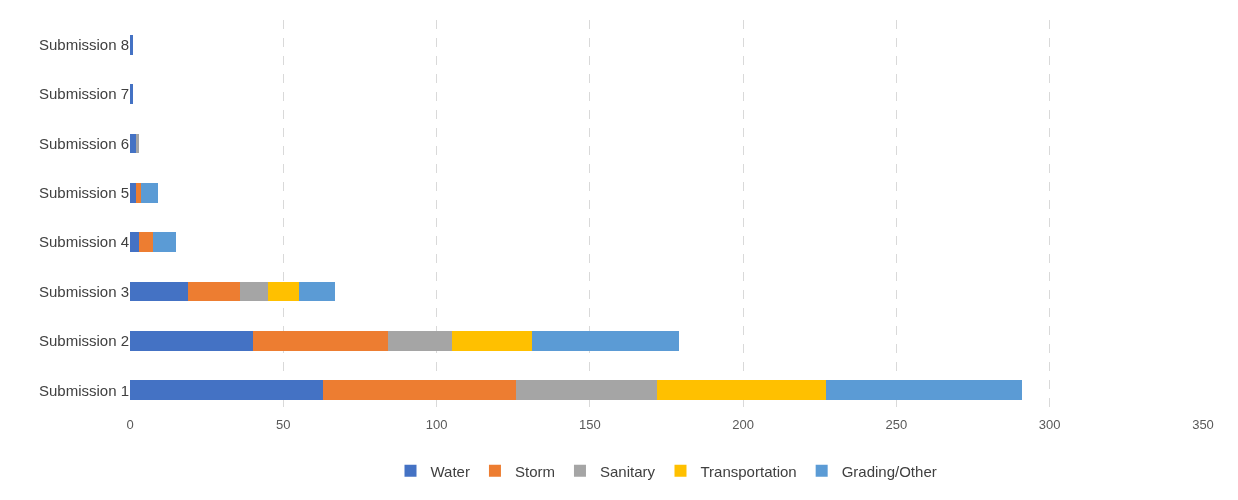  I want to click on y-tick-label: Submission 3, so click(83, 291).